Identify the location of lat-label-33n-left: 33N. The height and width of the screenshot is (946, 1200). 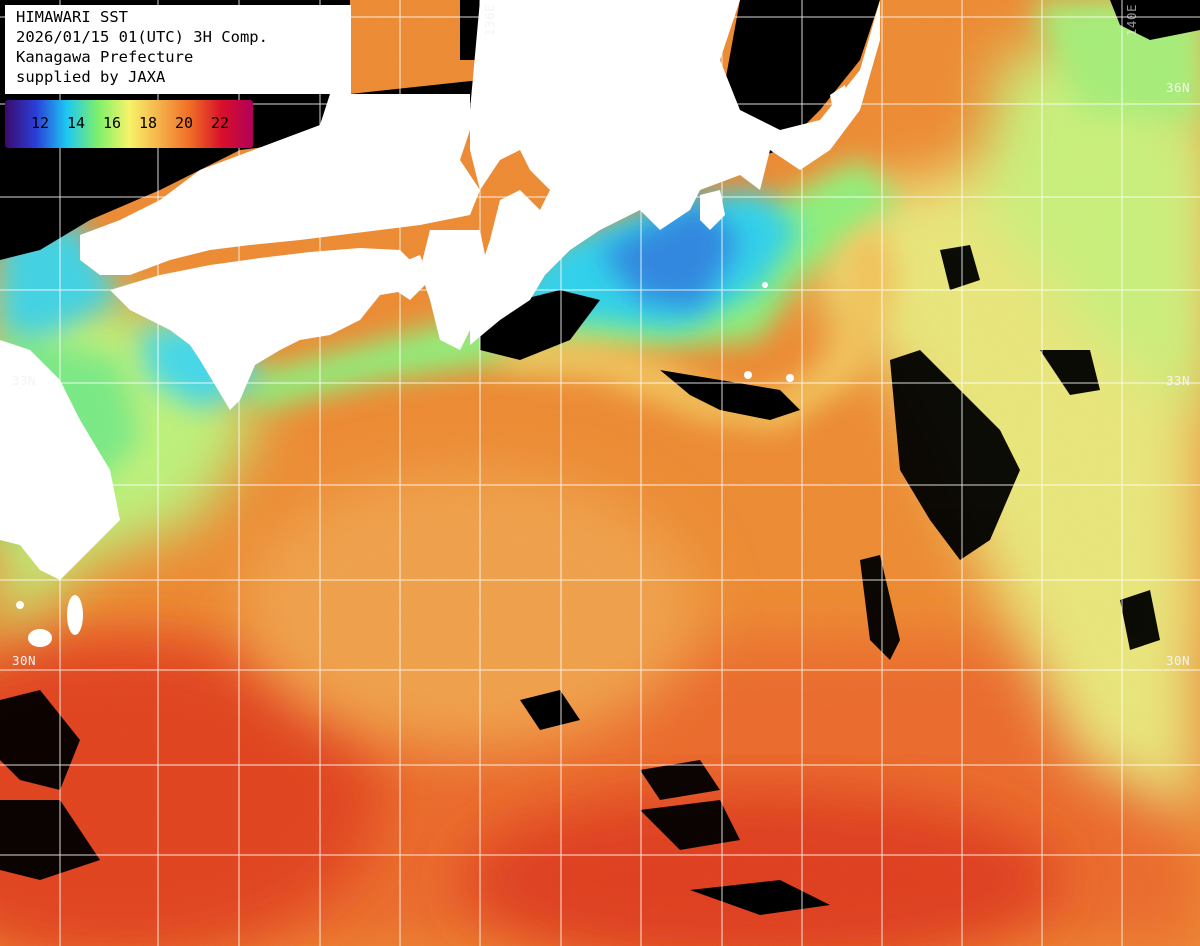
(24, 380).